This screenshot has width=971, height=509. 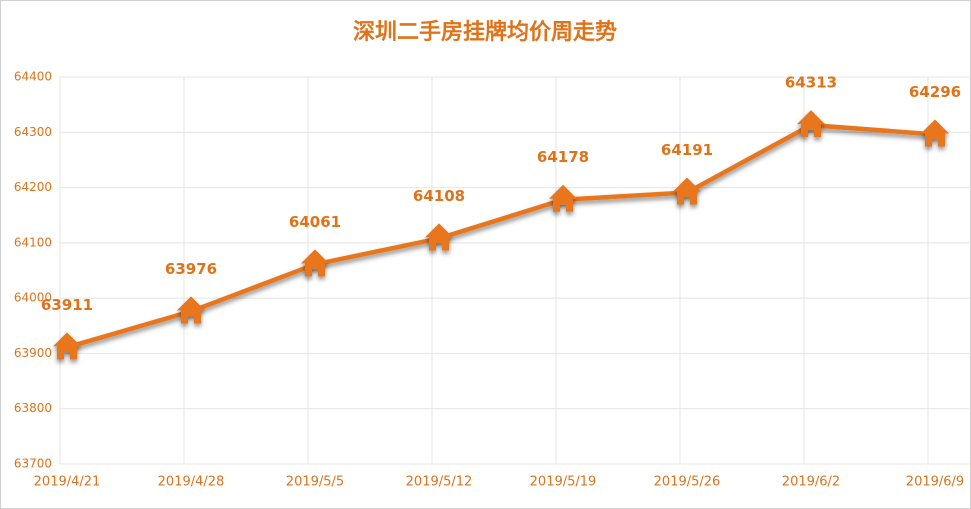 I want to click on x-tick-label: 2019/5/12, so click(x=439, y=482).